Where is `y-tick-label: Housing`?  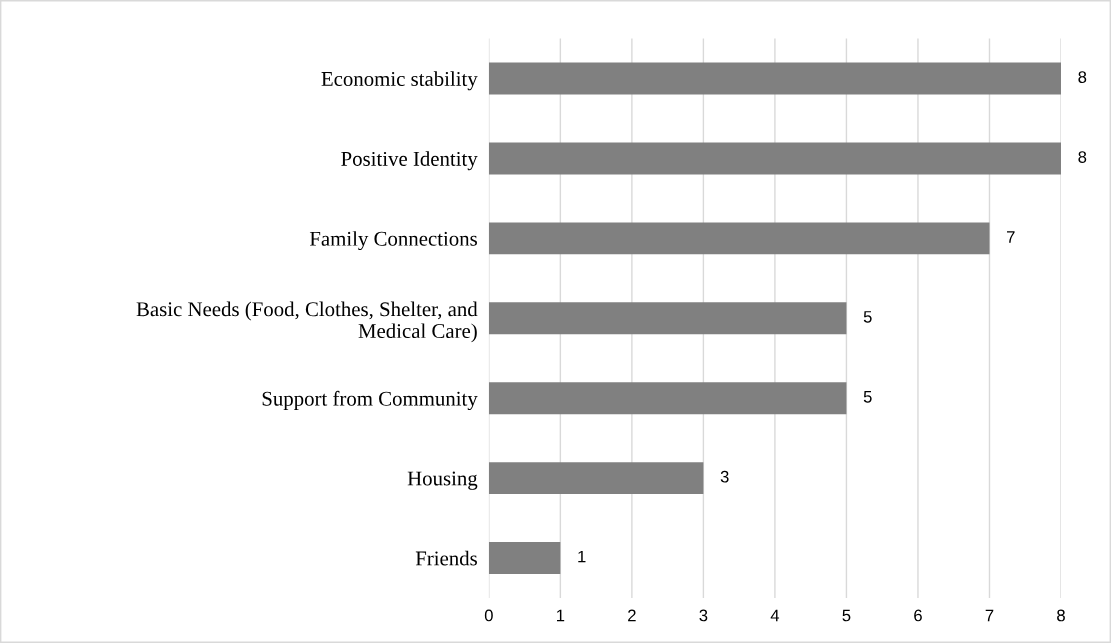
y-tick-label: Housing is located at coordinates (442, 480).